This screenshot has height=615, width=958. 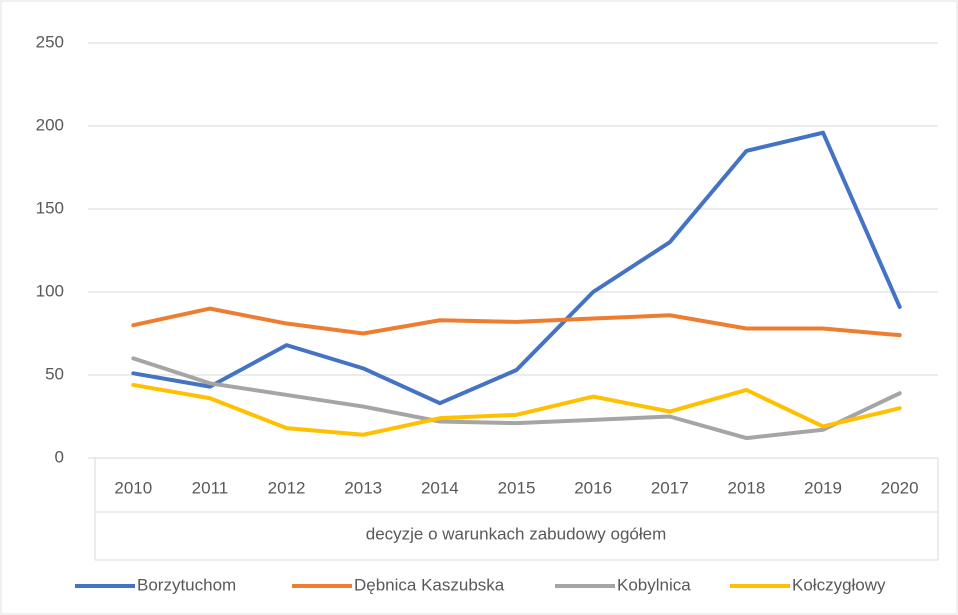 What do you see at coordinates (900, 487) in the screenshot?
I see `x-tick-label: 2020` at bounding box center [900, 487].